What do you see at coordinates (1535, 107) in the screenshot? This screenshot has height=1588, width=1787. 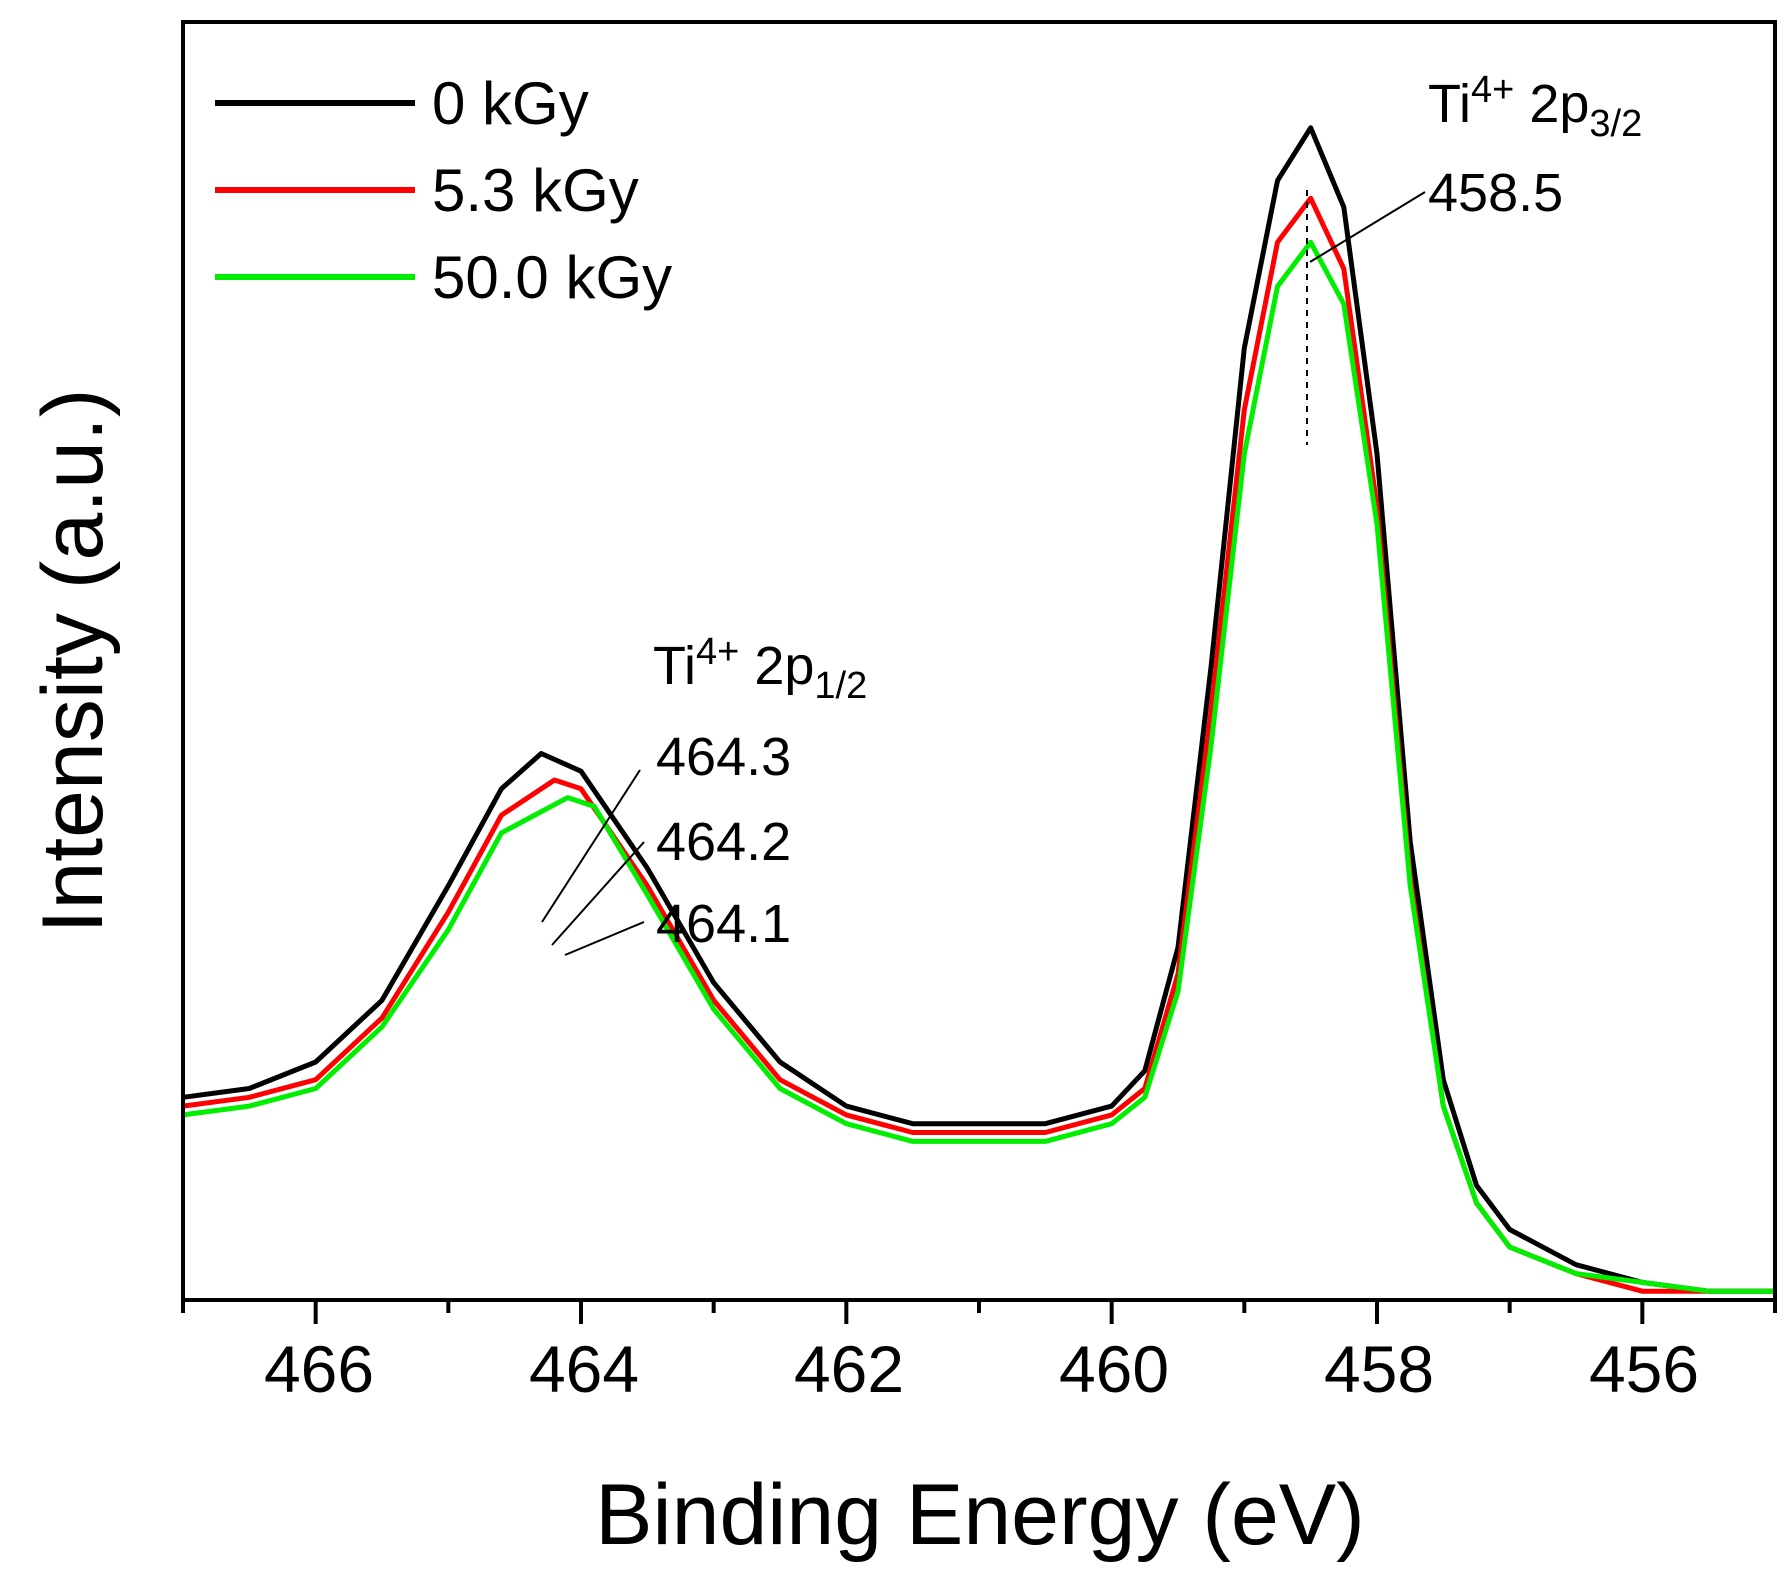 I see `annotation-title-2p32: Ti4+ 2p3/2` at bounding box center [1535, 107].